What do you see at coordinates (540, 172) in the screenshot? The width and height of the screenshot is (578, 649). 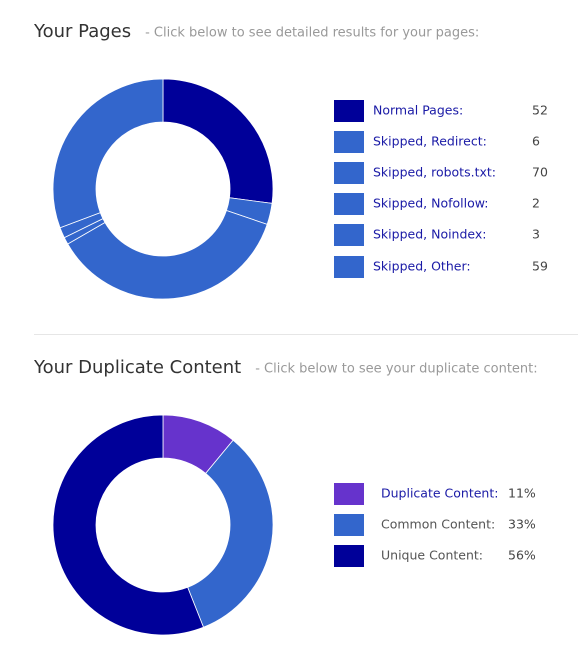 I see `legend-value: 70` at bounding box center [540, 172].